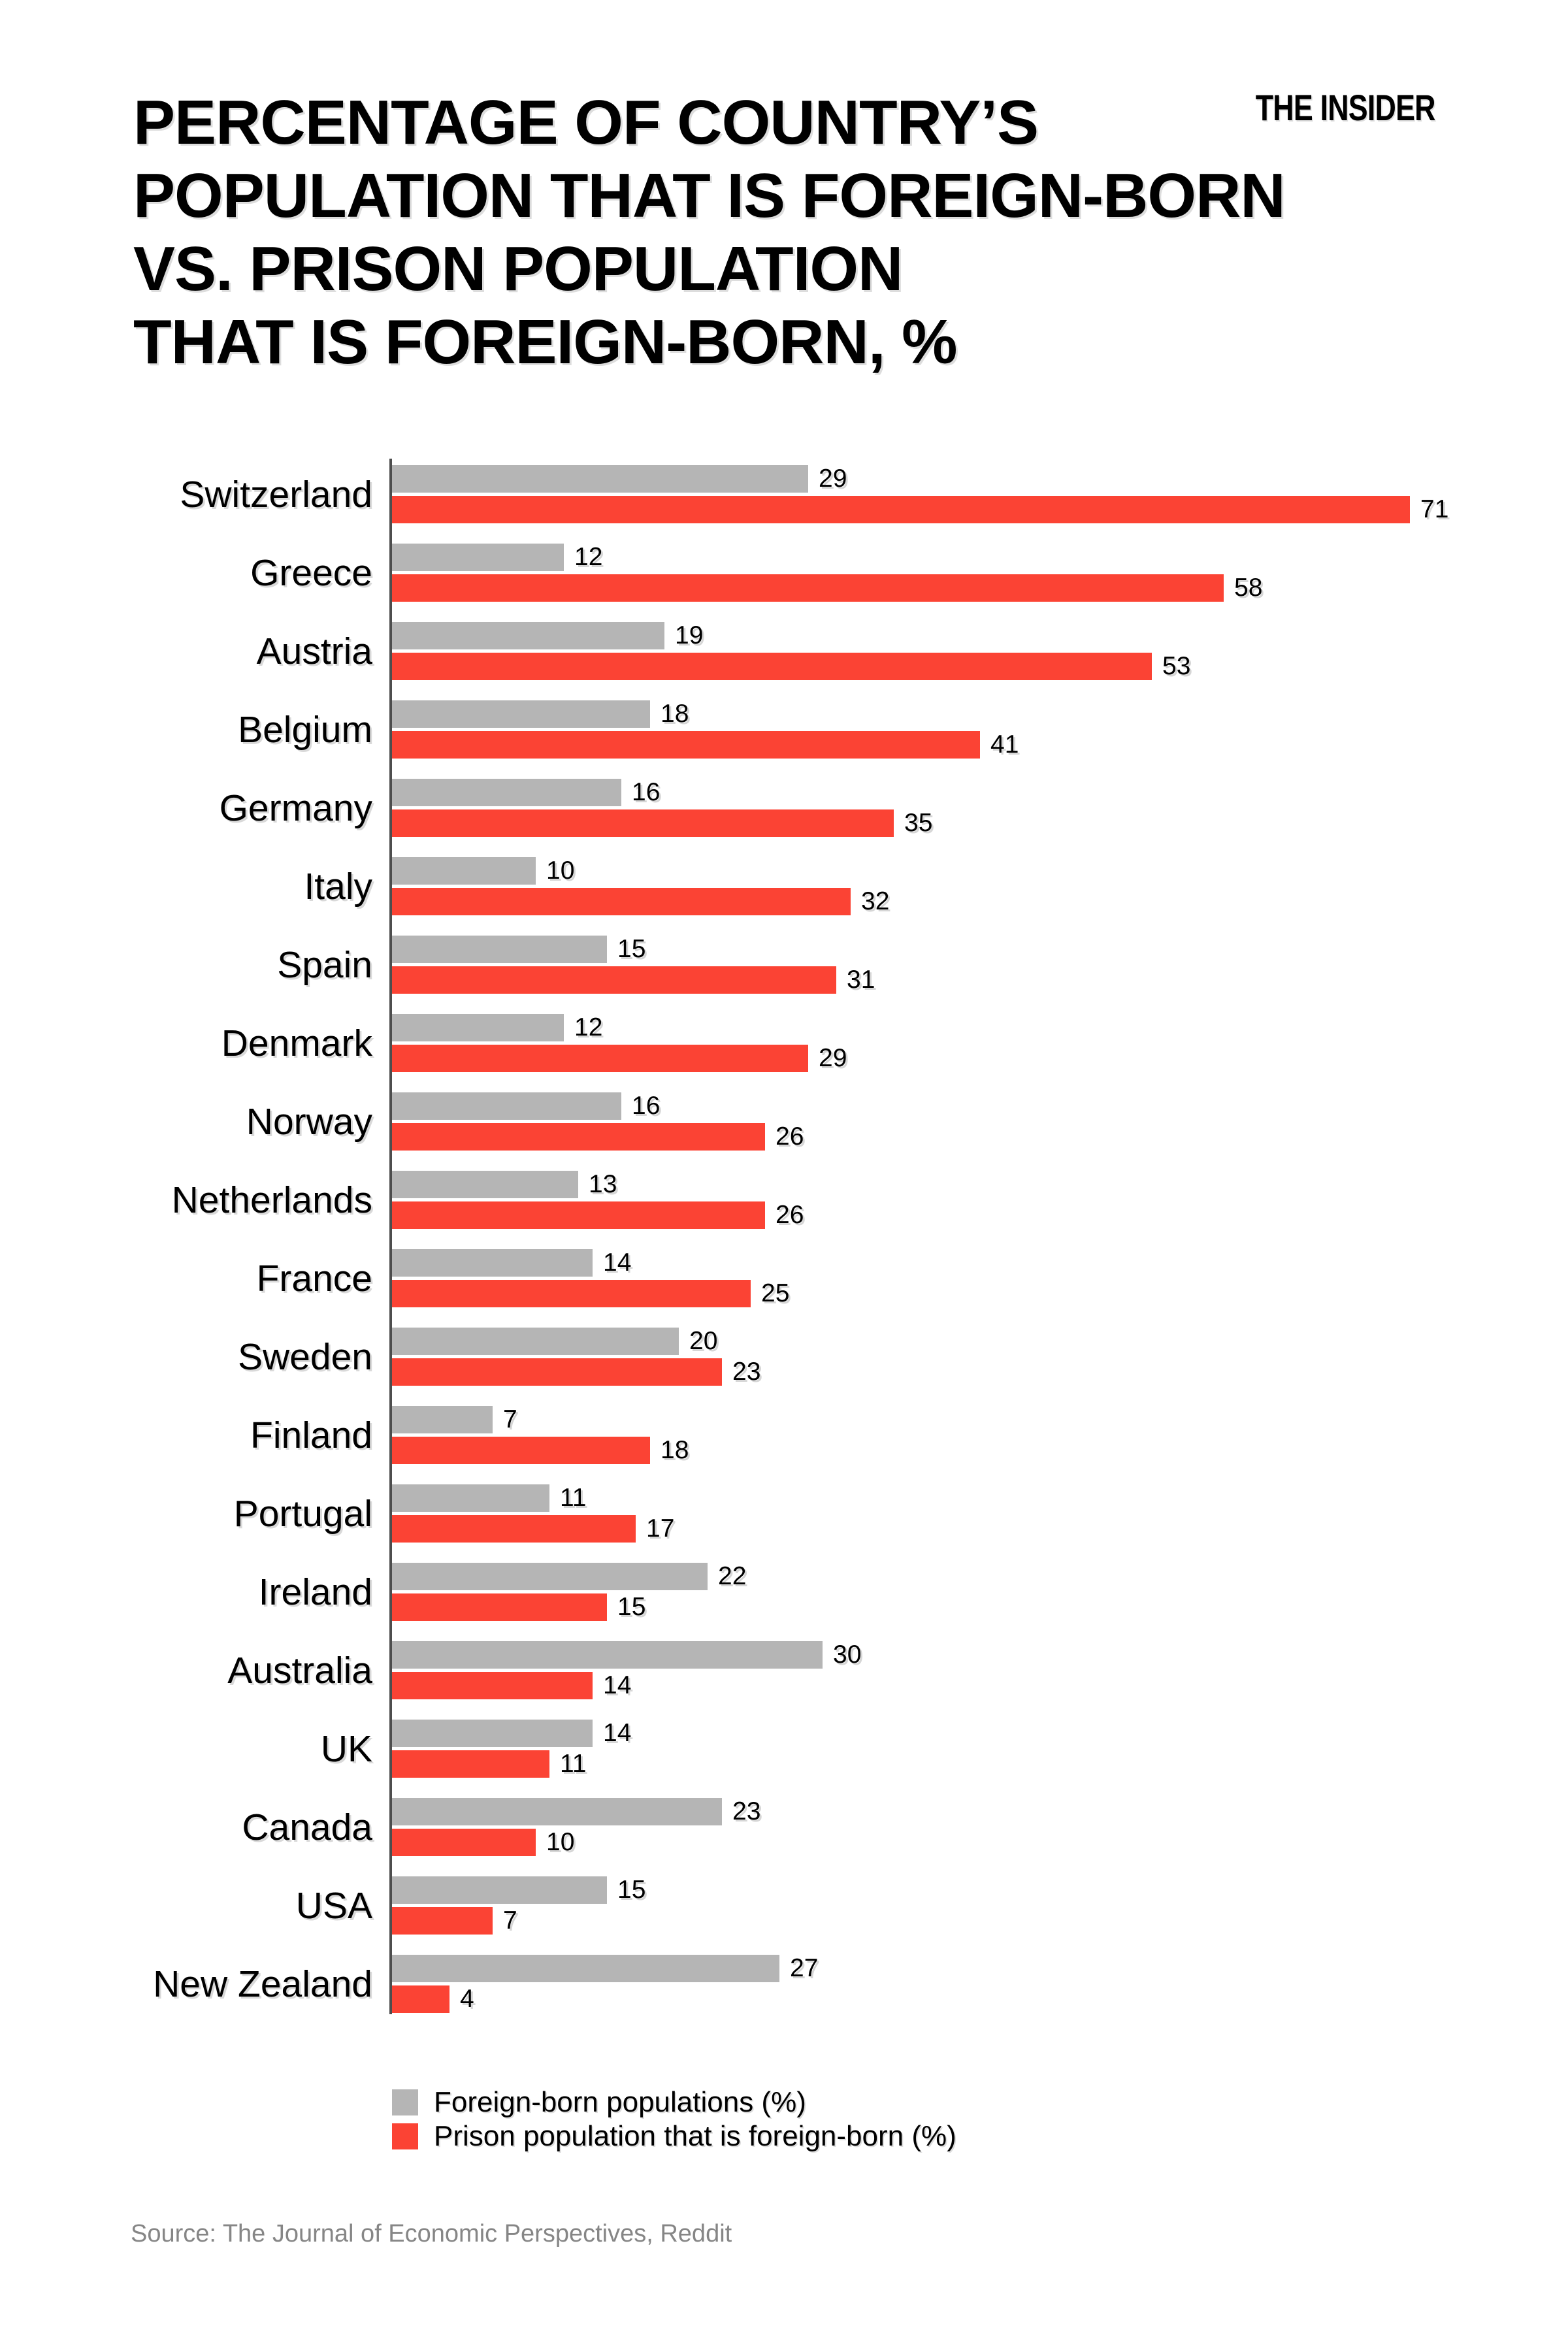 This screenshot has height=2352, width=1568. Describe the element at coordinates (314, 651) in the screenshot. I see `category-label: Austria` at that location.